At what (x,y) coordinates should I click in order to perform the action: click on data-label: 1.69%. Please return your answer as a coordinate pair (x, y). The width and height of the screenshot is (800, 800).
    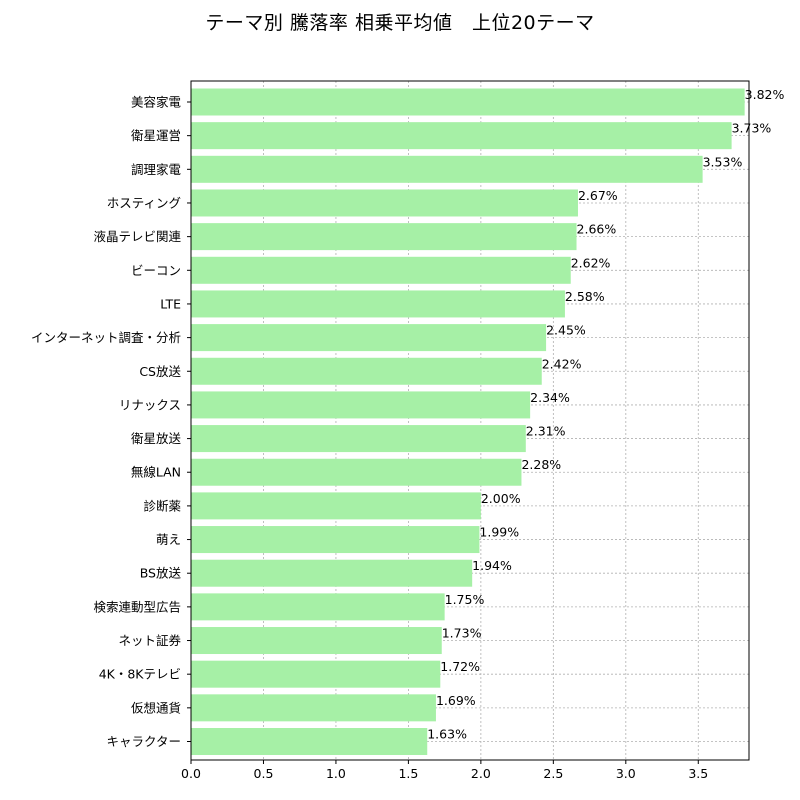
    Looking at the image, I should click on (456, 700).